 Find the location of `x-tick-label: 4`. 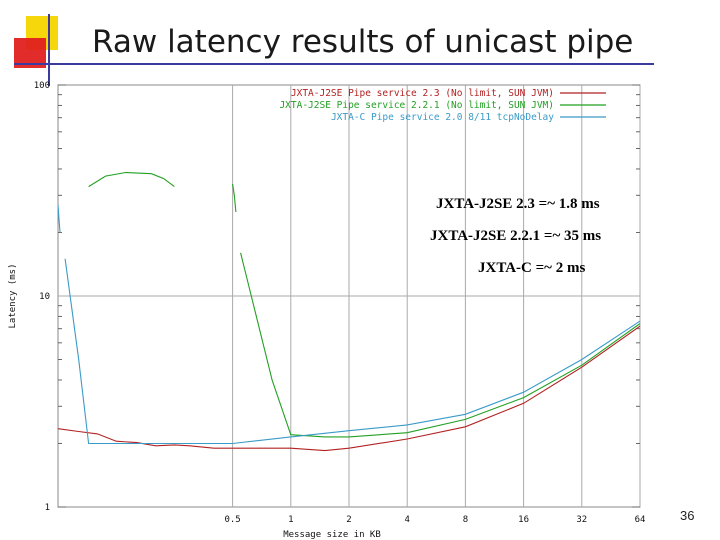

x-tick-label: 4 is located at coordinates (406, 520).